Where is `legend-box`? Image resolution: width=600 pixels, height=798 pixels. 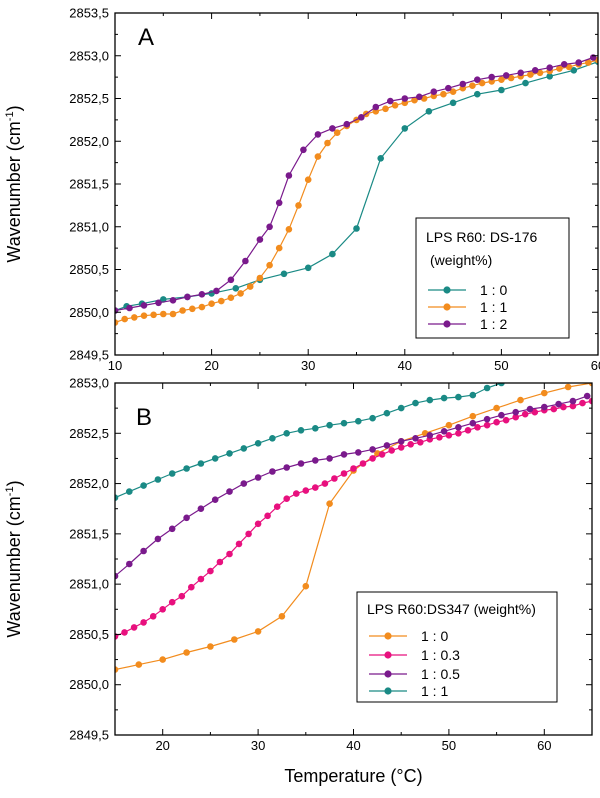
legend-box is located at coordinates (457, 647).